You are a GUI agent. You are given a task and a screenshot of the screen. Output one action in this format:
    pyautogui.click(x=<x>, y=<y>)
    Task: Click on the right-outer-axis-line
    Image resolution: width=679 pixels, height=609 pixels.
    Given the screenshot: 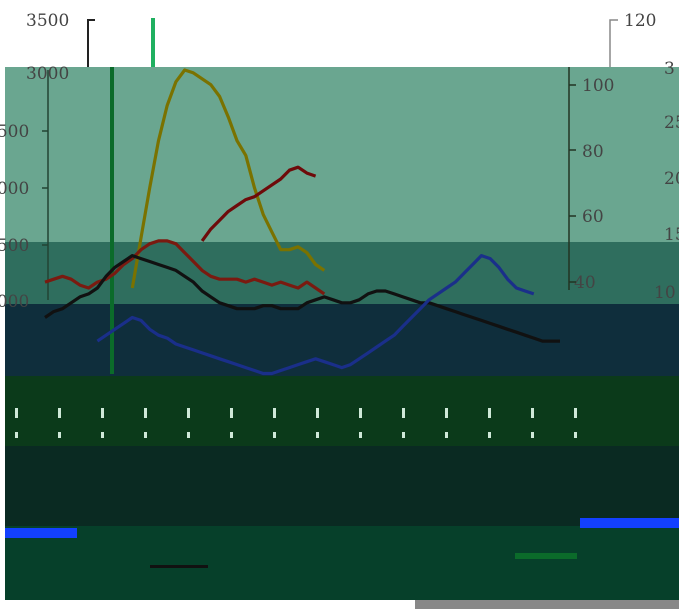 What is the action you would take?
    pyautogui.click(x=613, y=43)
    